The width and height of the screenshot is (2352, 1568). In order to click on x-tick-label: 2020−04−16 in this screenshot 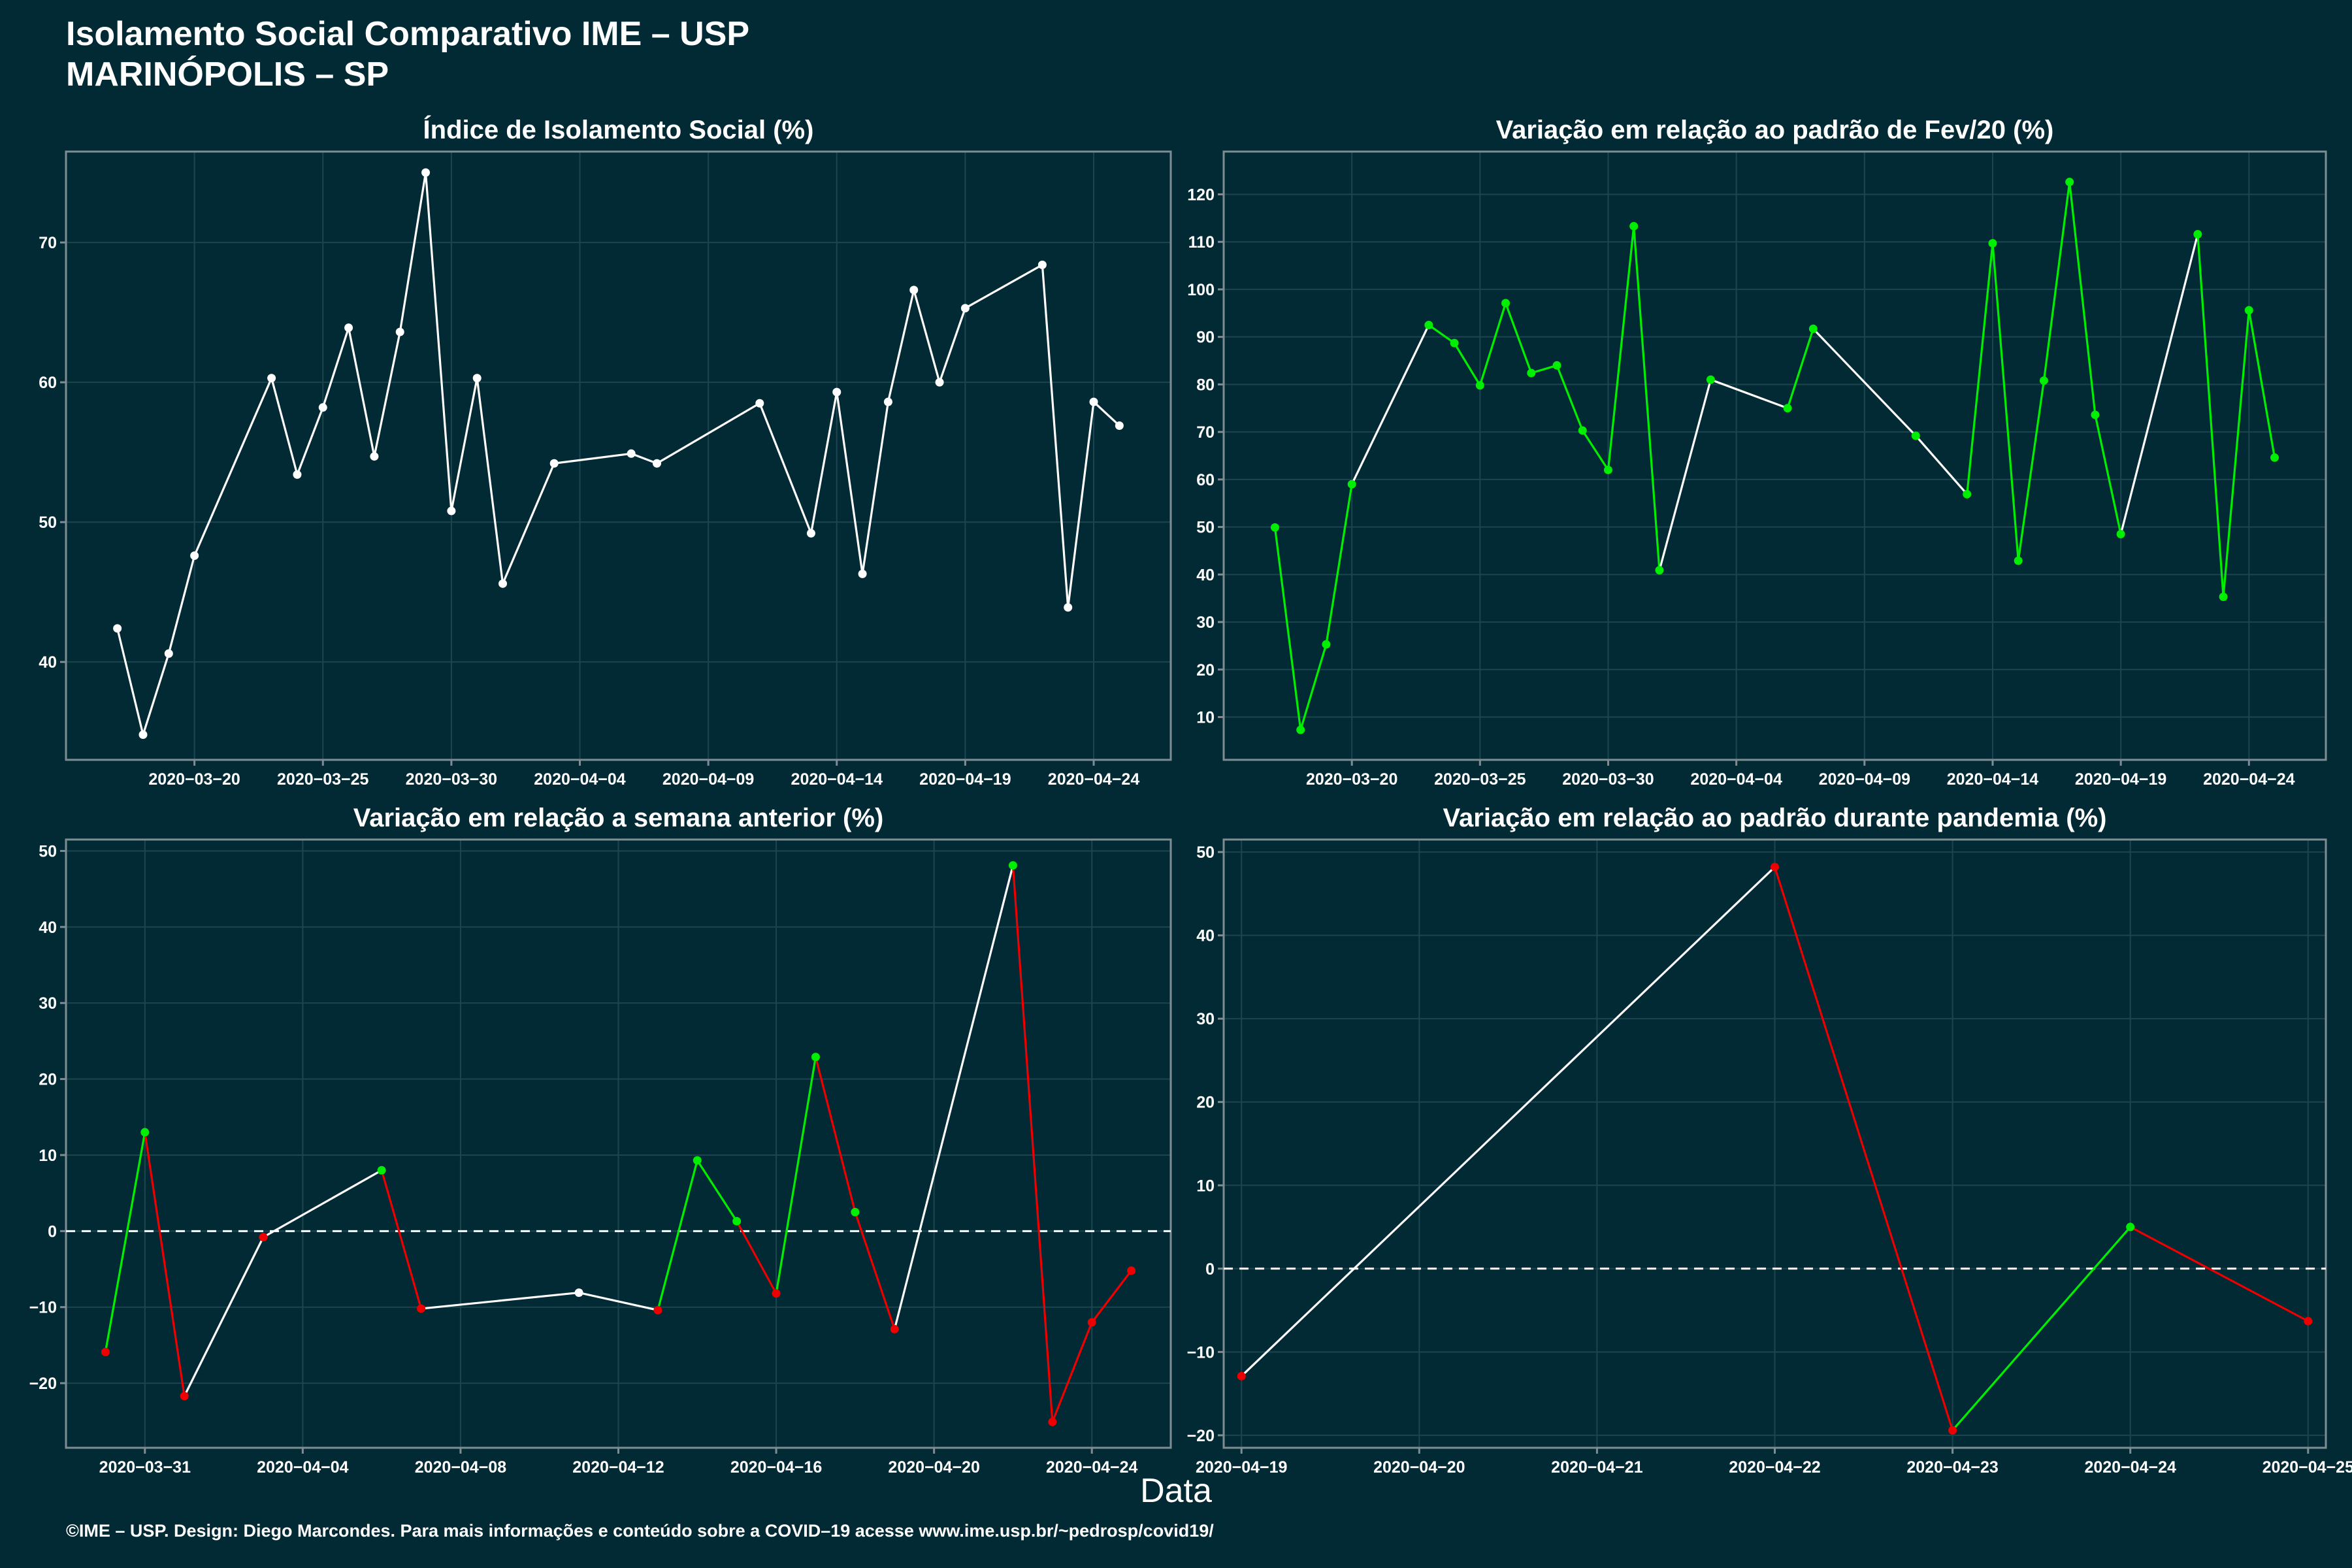, I will do `click(776, 1467)`.